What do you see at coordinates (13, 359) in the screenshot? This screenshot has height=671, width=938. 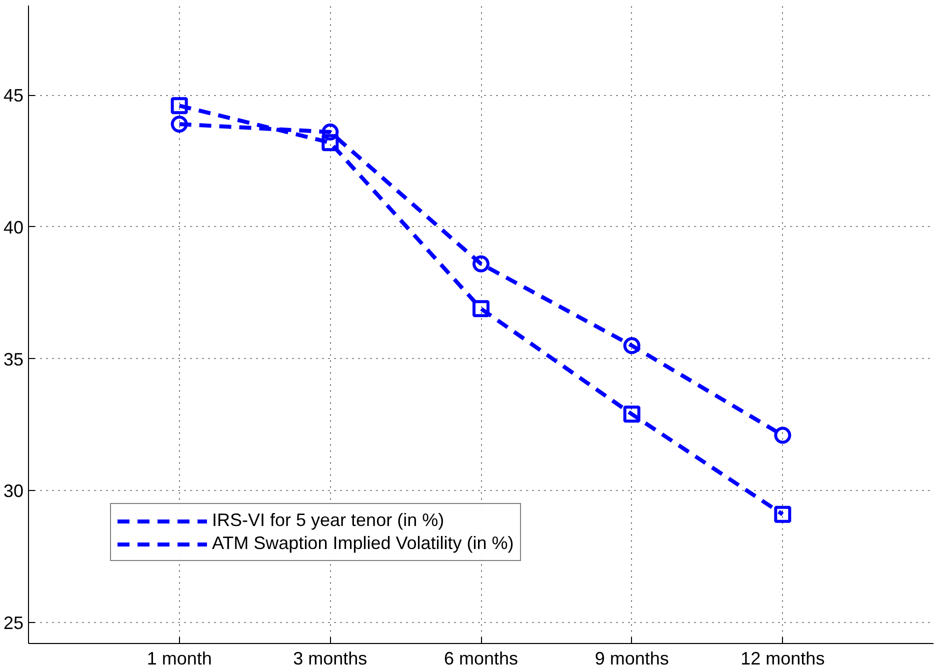 I see `y-tick-label: 35` at bounding box center [13, 359].